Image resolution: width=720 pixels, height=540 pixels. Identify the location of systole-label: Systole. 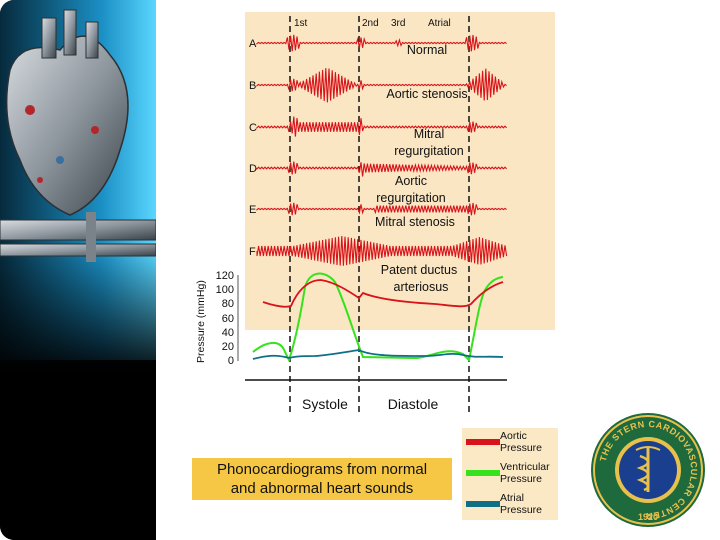
(325, 404).